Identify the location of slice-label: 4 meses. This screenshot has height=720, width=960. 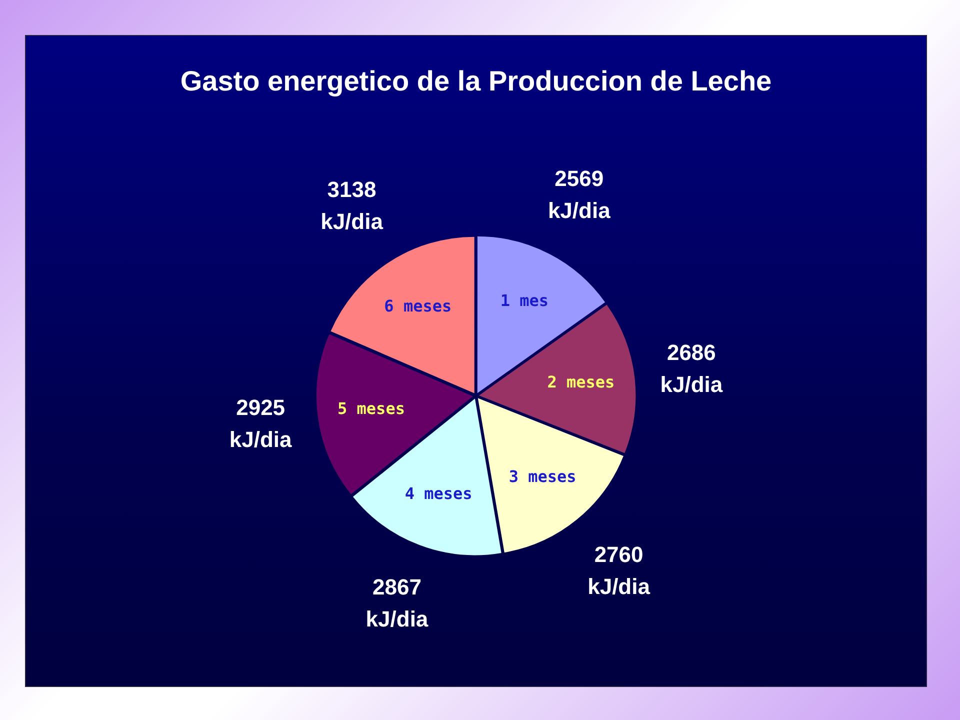
(438, 493).